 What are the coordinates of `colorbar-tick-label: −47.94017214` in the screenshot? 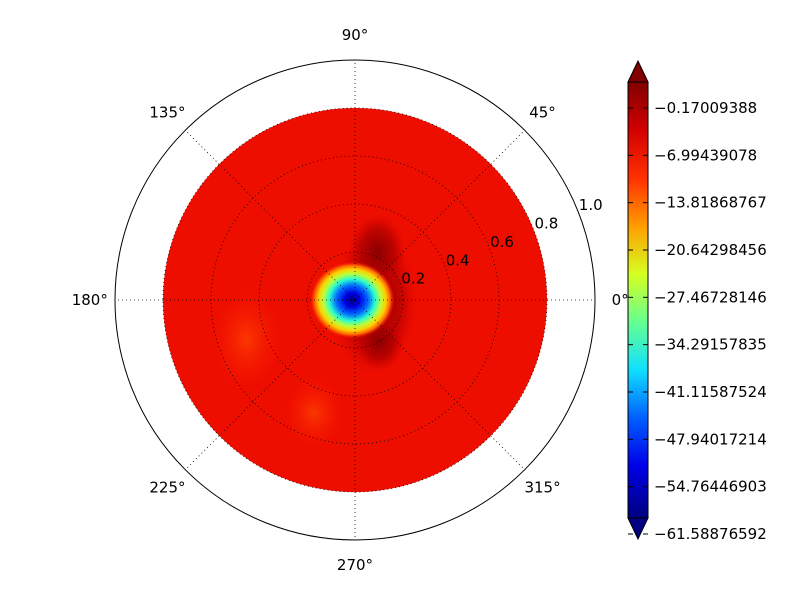 It's located at (710, 439).